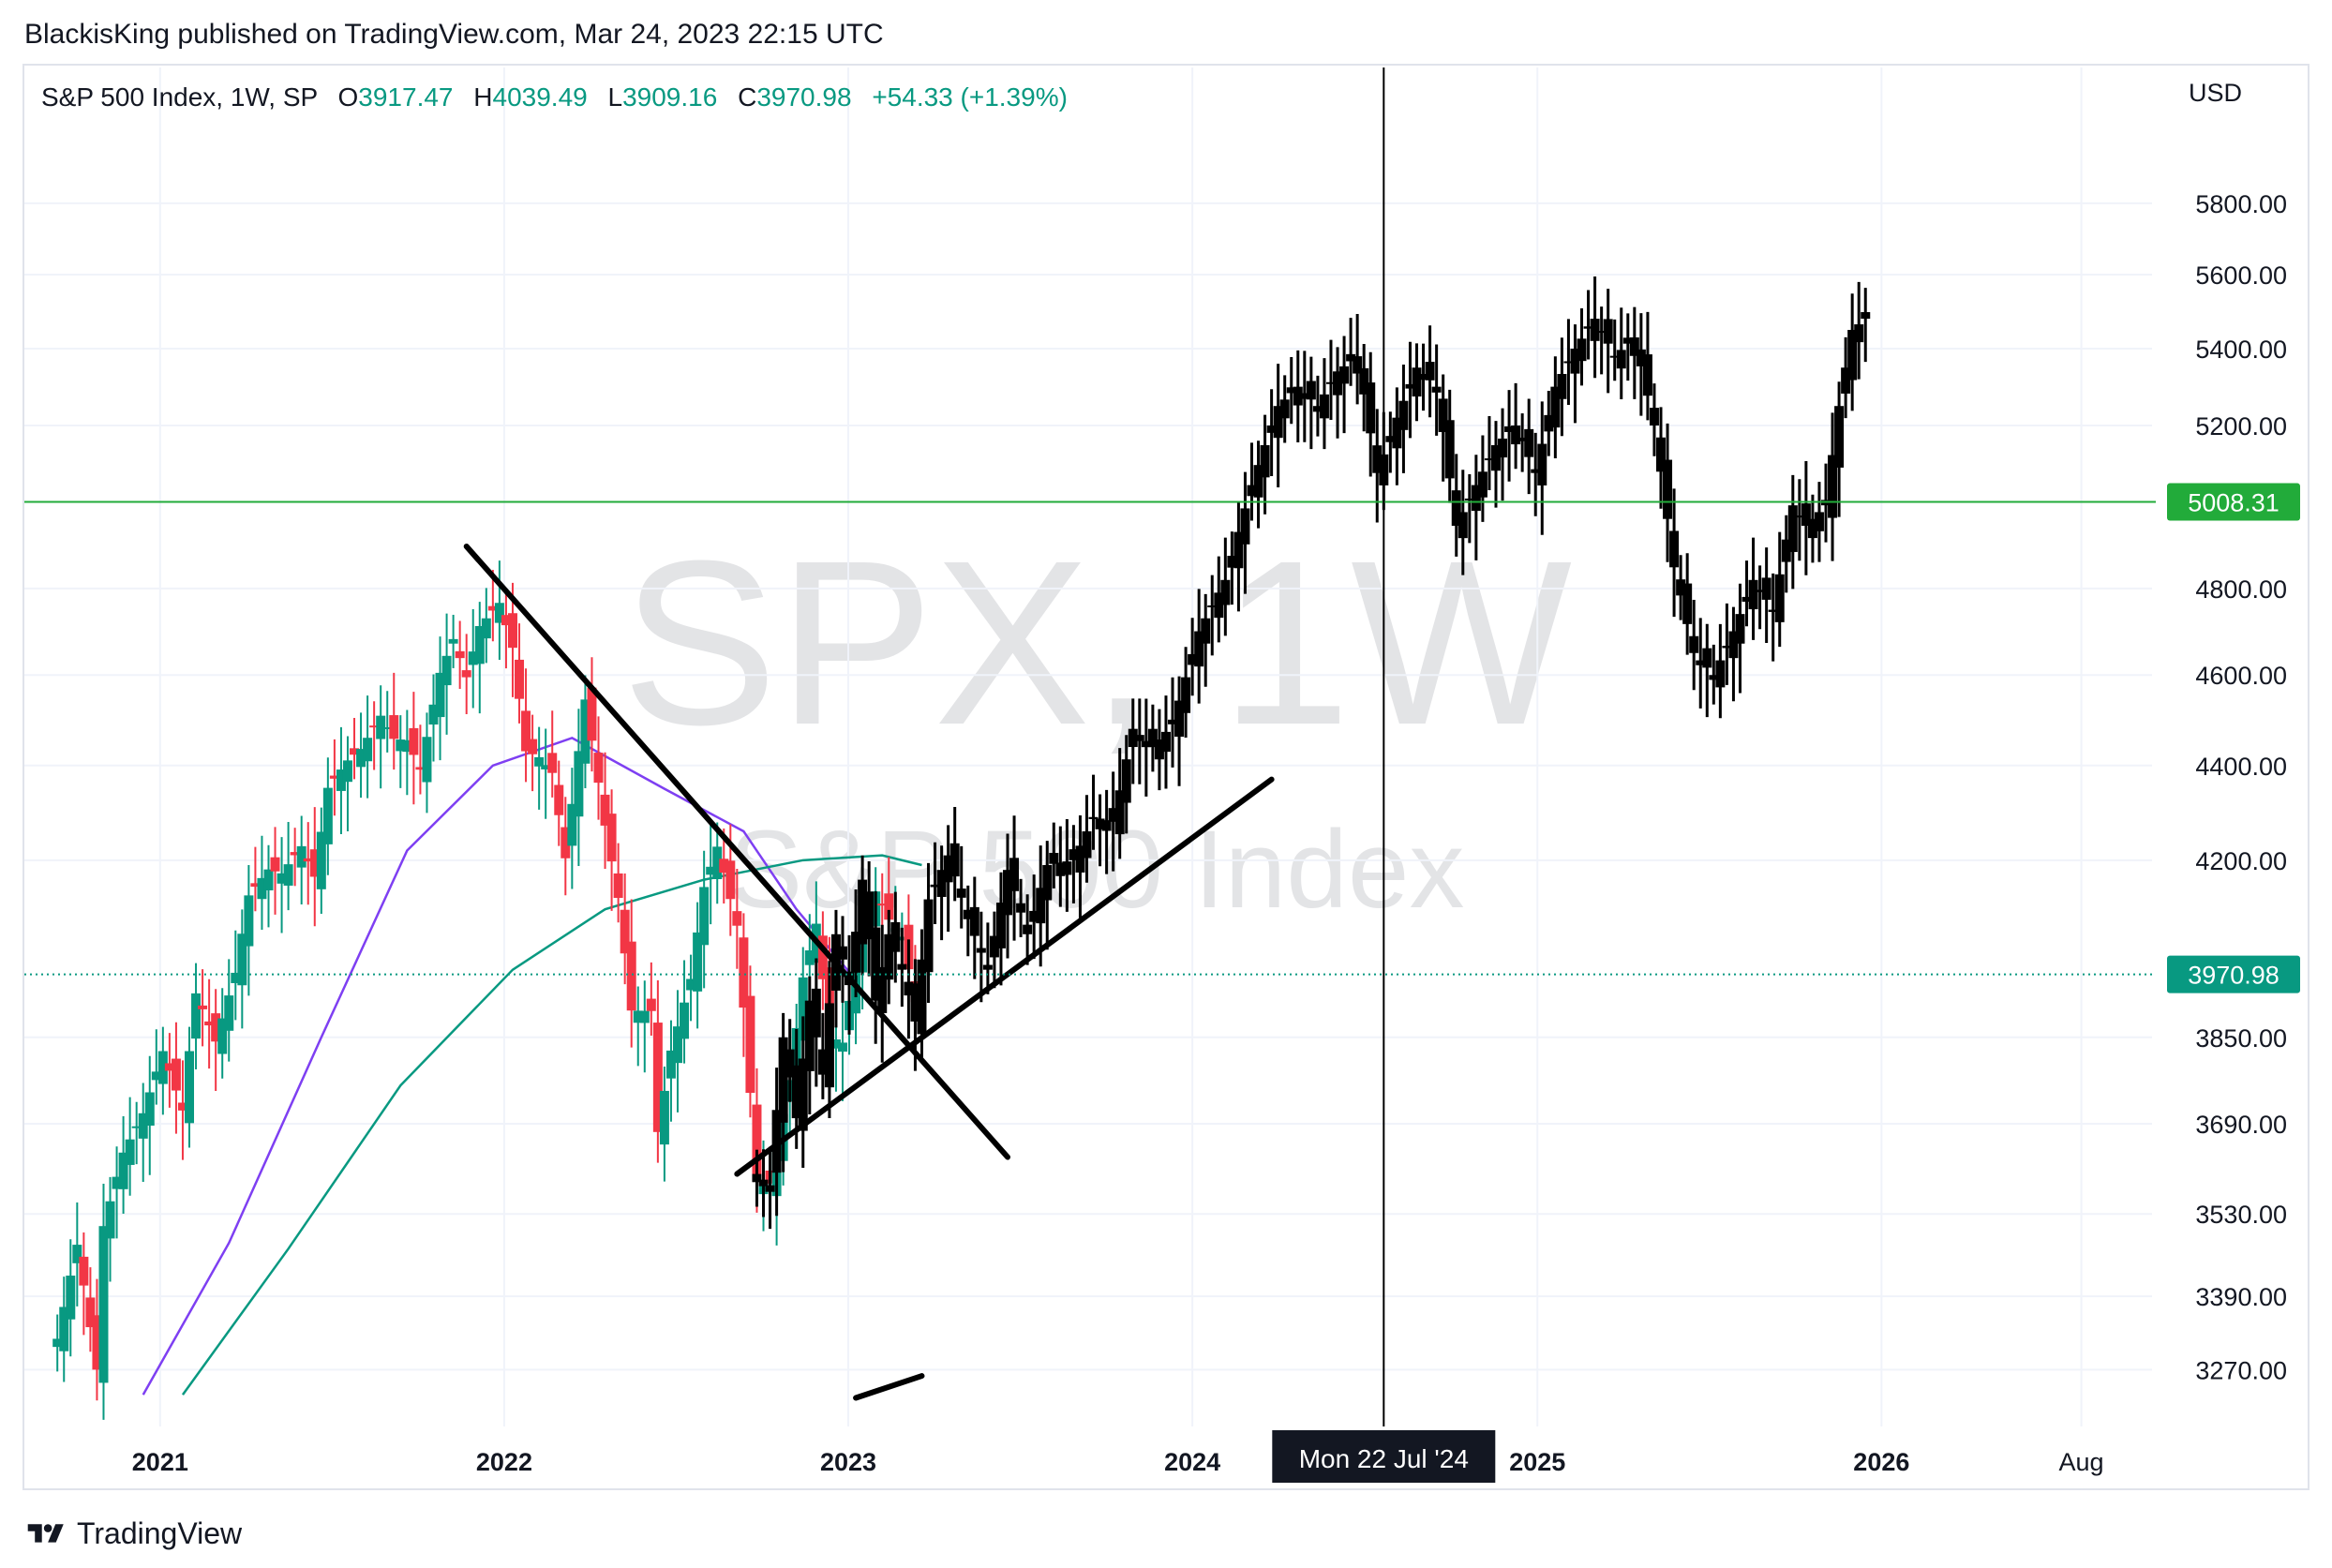 Image resolution: width=2332 pixels, height=1568 pixels. Describe the element at coordinates (1384, 1458) in the screenshot. I see `crosshair-date-label: Mon 22 Jul '24` at that location.